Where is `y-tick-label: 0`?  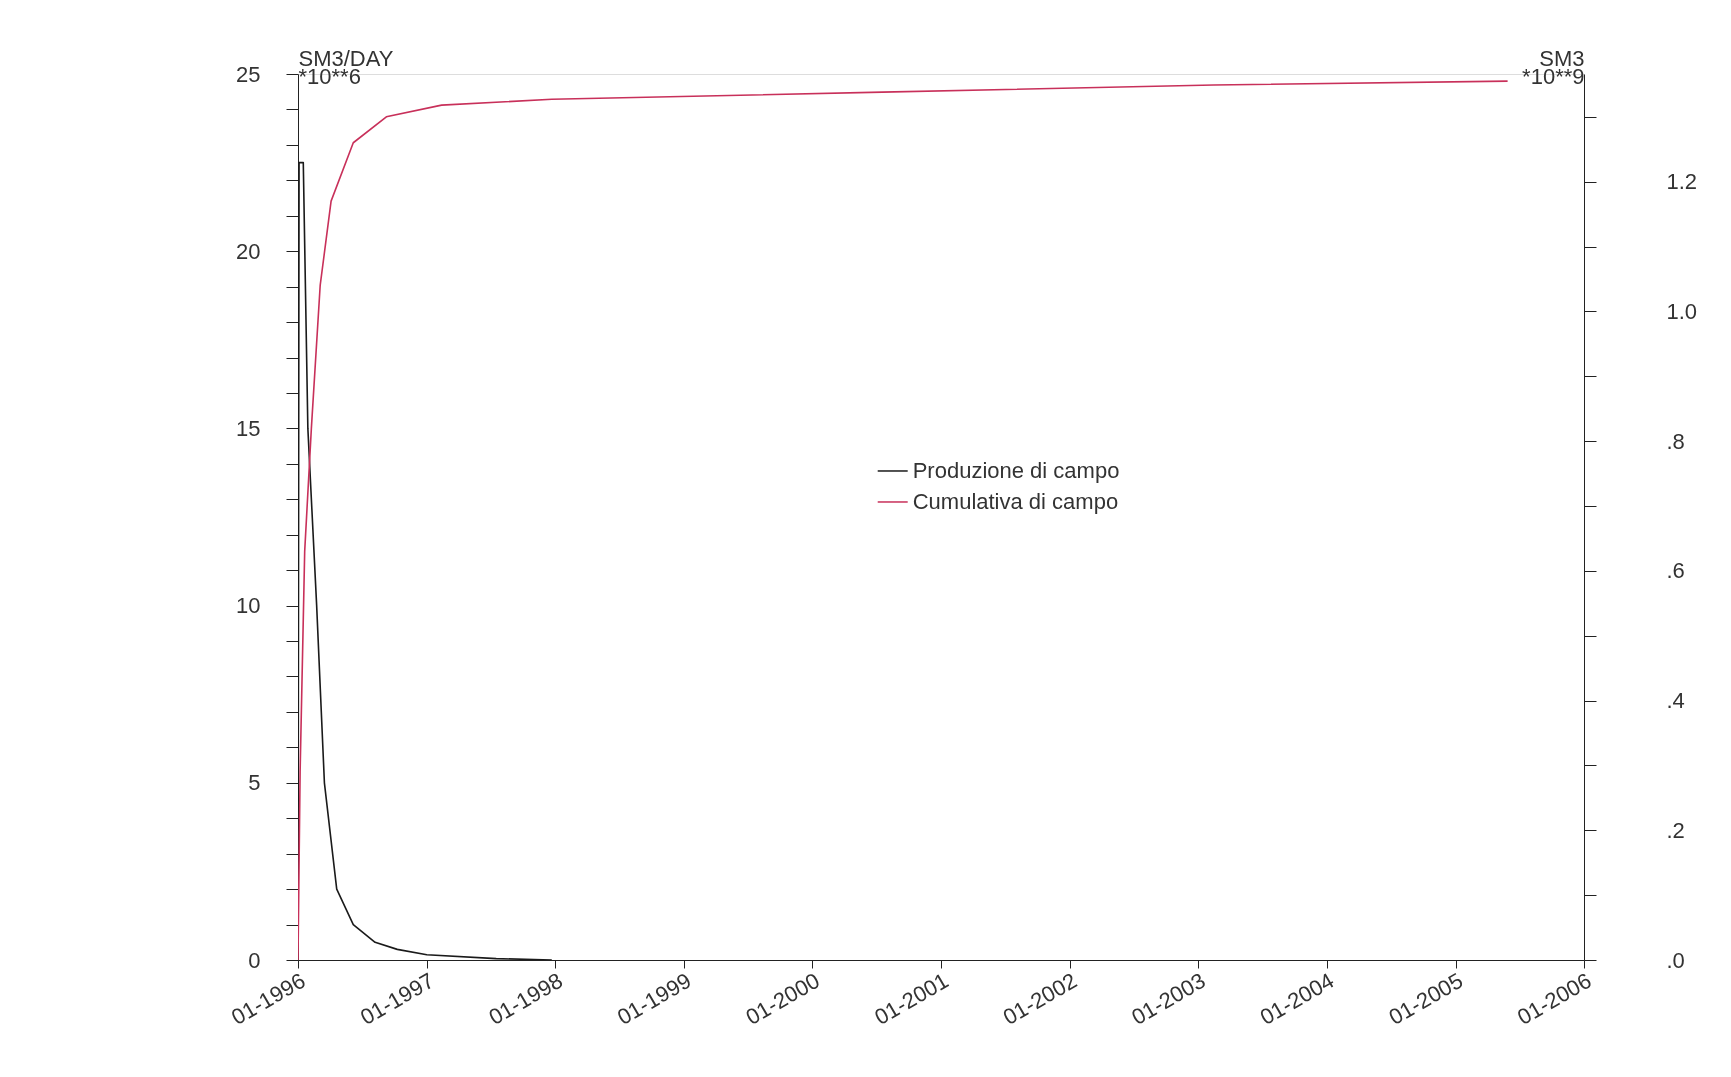 y-tick-label: 0 is located at coordinates (254, 960).